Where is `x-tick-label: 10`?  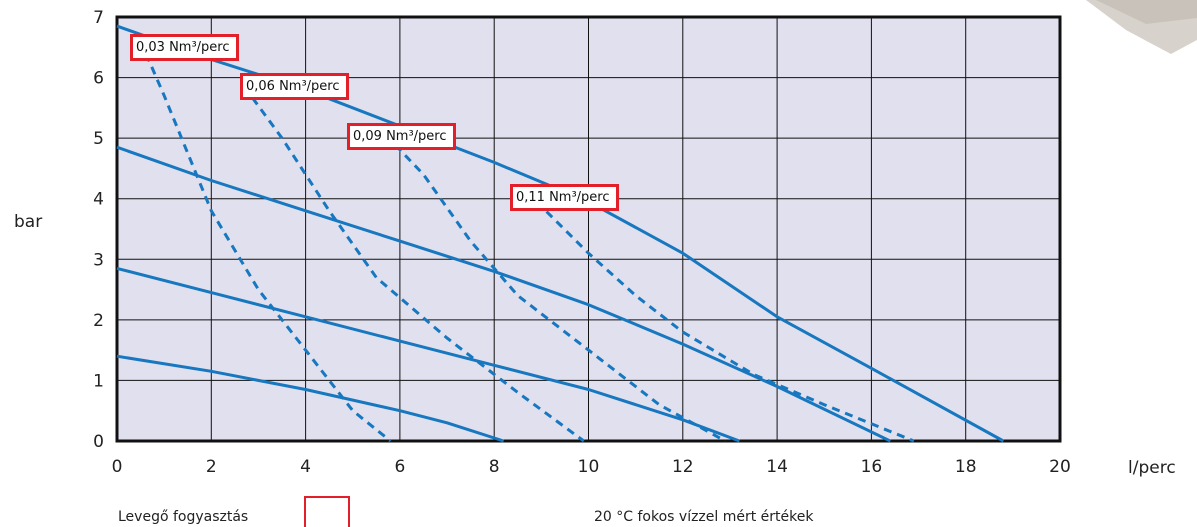
x-tick-label: 10 is located at coordinates (589, 467).